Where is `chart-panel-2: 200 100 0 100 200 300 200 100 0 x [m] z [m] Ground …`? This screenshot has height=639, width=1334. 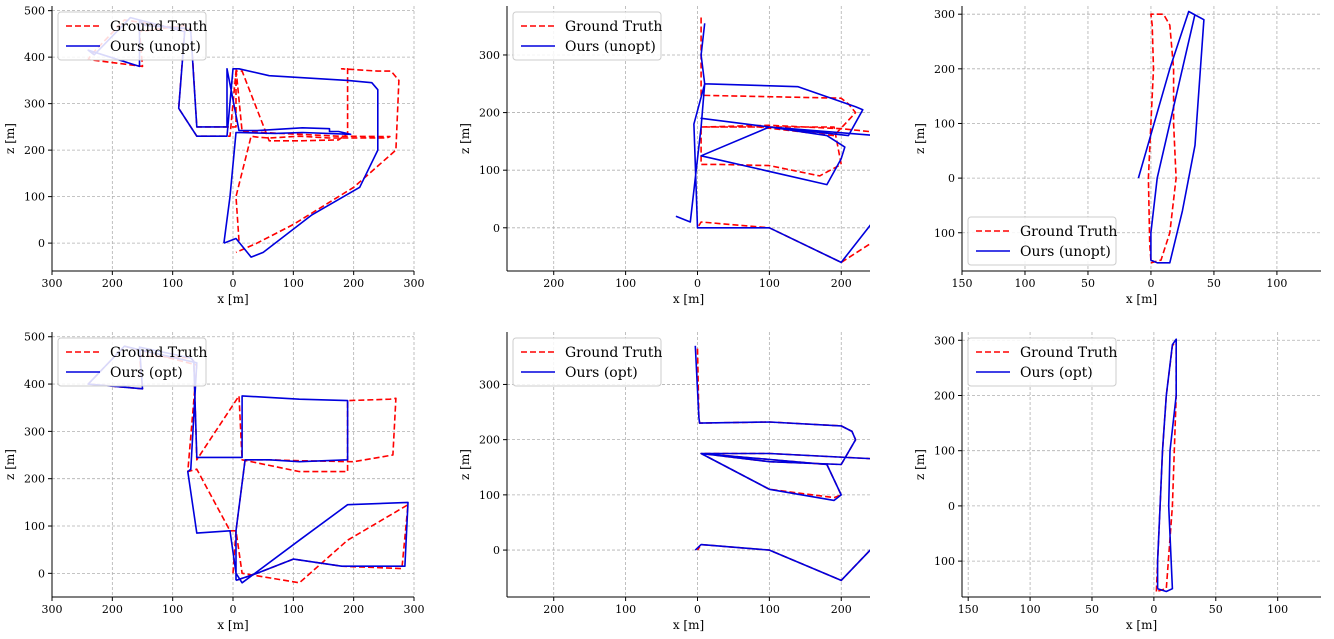 chart-panel-2: 200 100 0 100 200 300 200 100 0 x [m] z [m] Ground … is located at coordinates (664, 156).